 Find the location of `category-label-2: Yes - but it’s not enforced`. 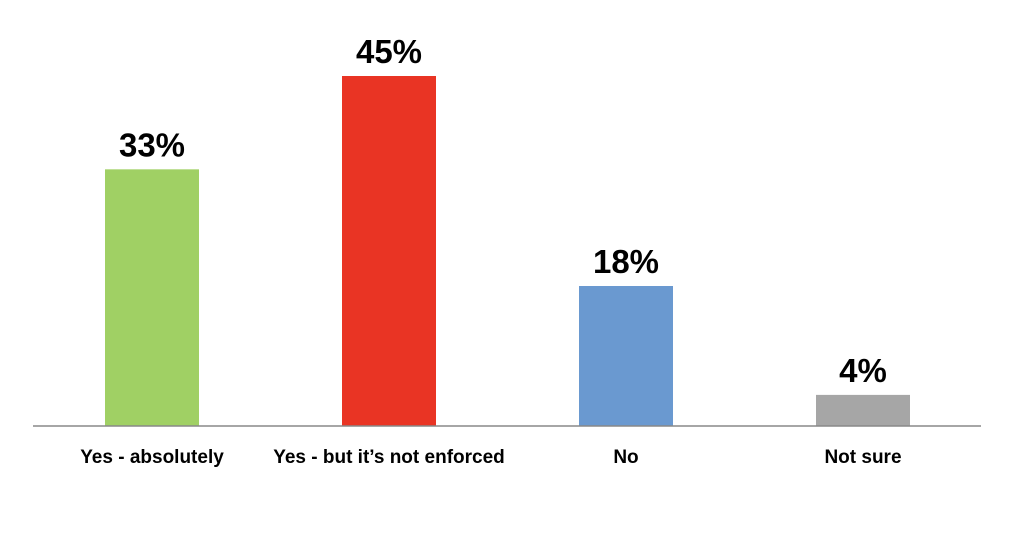

category-label-2: Yes - but it’s not enforced is located at coordinates (389, 457).